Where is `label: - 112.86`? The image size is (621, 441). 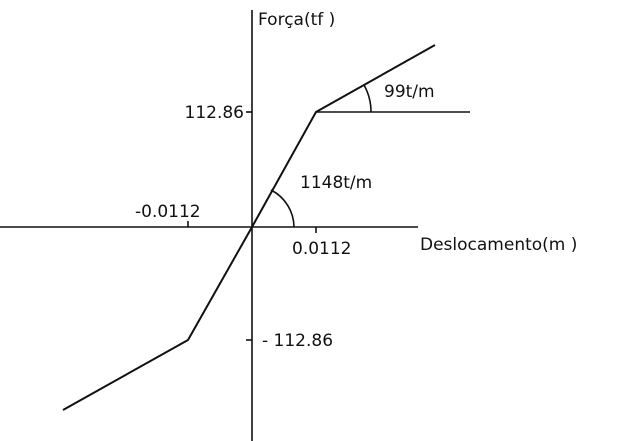 label: - 112.86 is located at coordinates (297, 341).